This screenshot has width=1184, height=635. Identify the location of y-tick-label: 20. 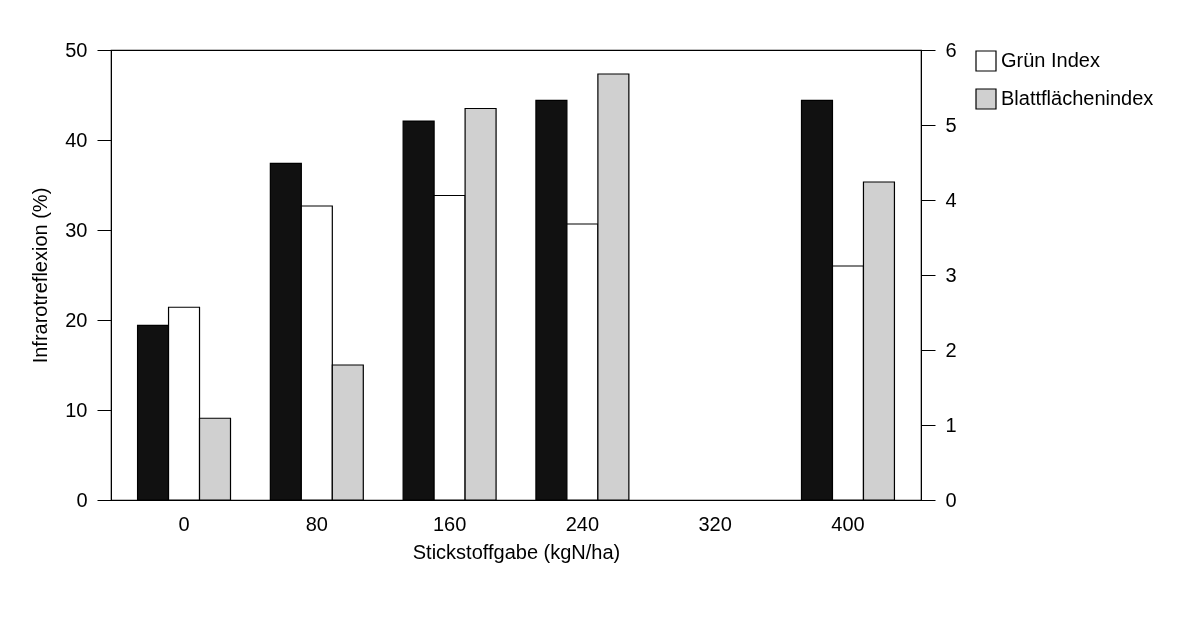
(76, 319).